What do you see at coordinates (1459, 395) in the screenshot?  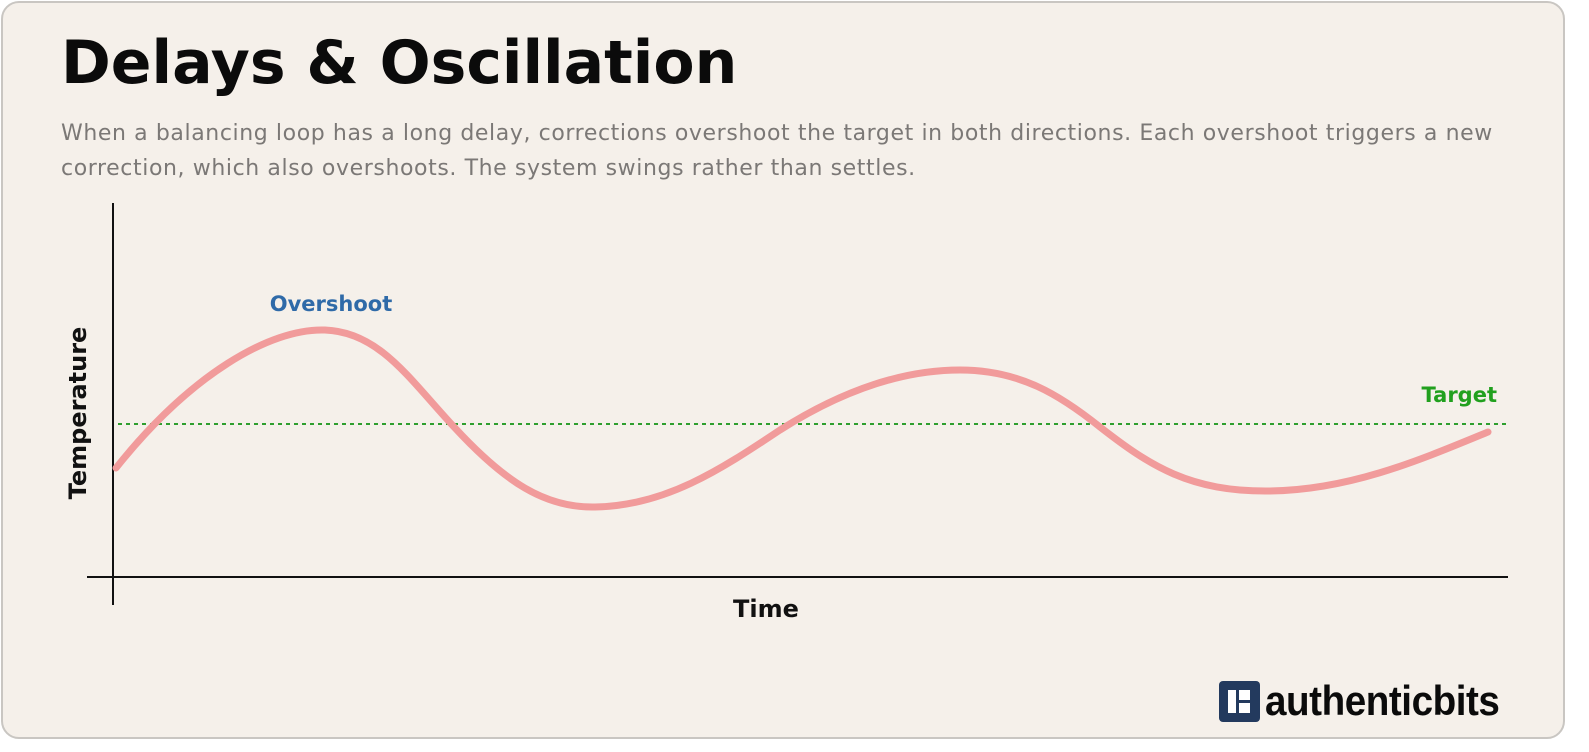 I see `target-label: Target` at bounding box center [1459, 395].